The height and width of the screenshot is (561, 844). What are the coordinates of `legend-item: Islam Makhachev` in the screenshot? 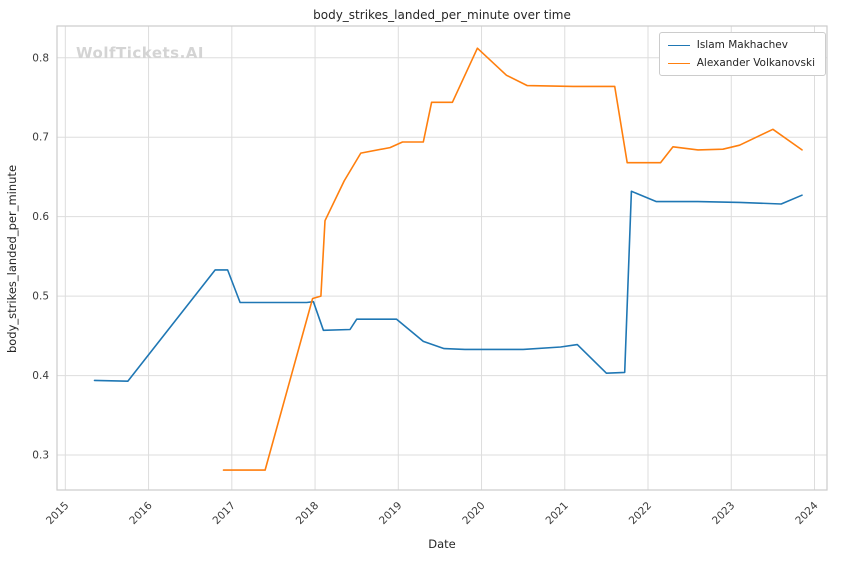 It's located at (741, 45).